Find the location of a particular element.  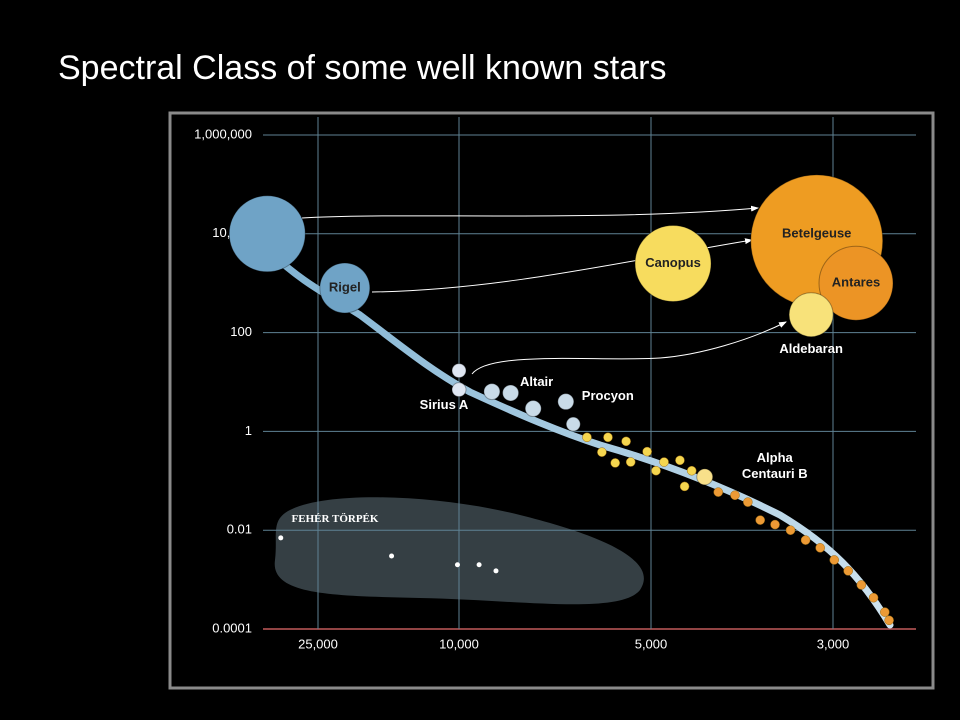

y-tick-label: 100 is located at coordinates (241, 331).